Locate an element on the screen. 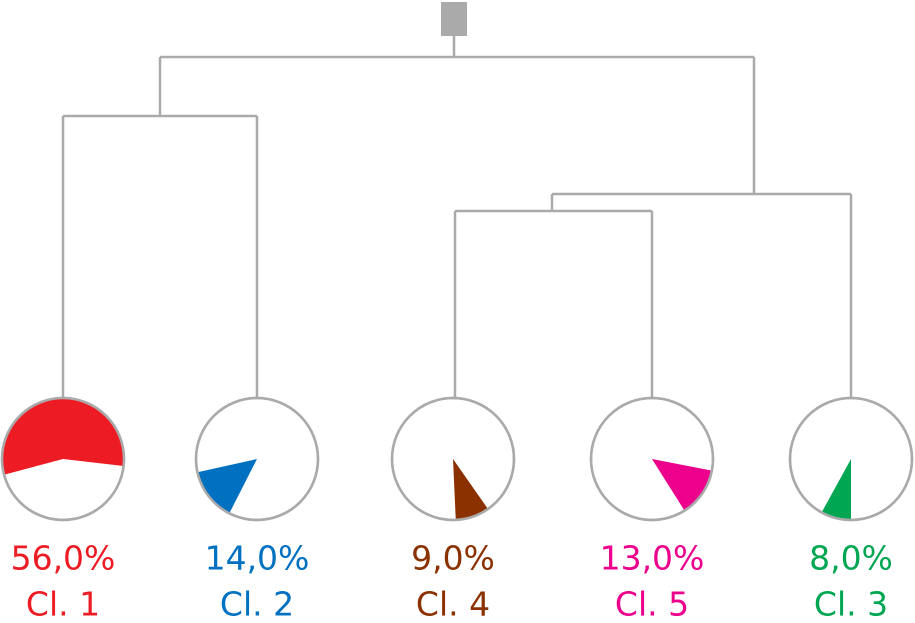 This screenshot has height=623, width=915. value-label: 13,0% is located at coordinates (652, 558).